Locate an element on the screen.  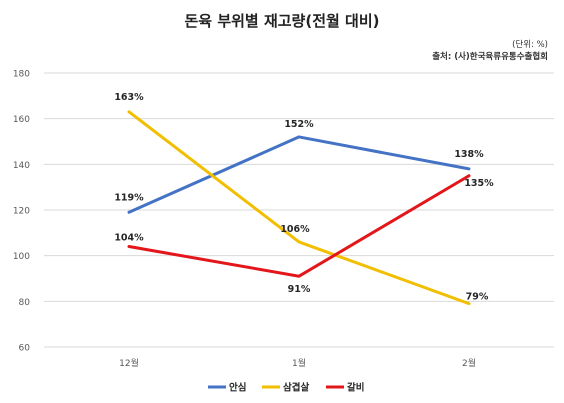
data-label: 163% is located at coordinates (129, 97).